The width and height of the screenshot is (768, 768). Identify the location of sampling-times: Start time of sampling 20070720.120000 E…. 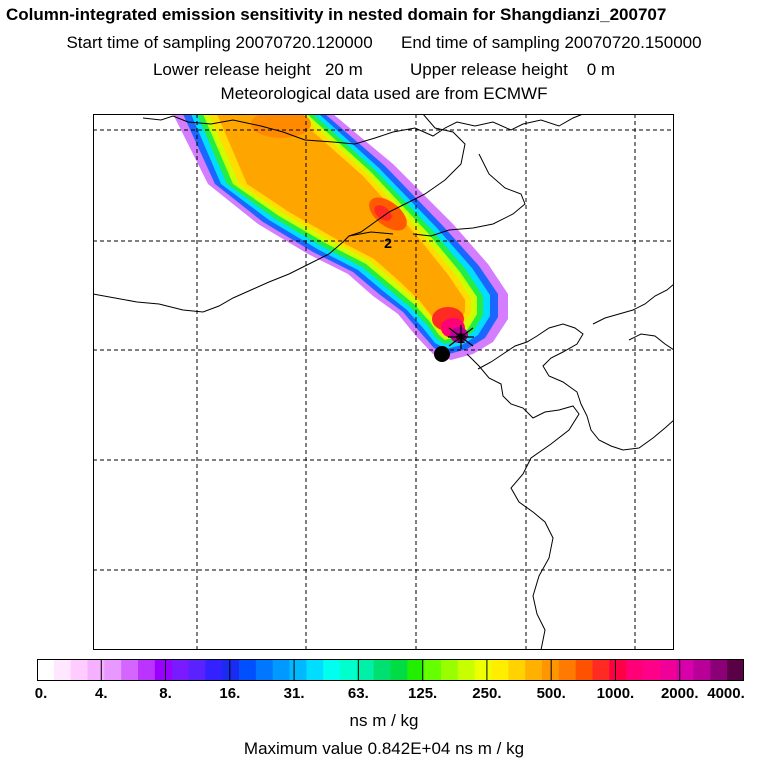
(384, 43).